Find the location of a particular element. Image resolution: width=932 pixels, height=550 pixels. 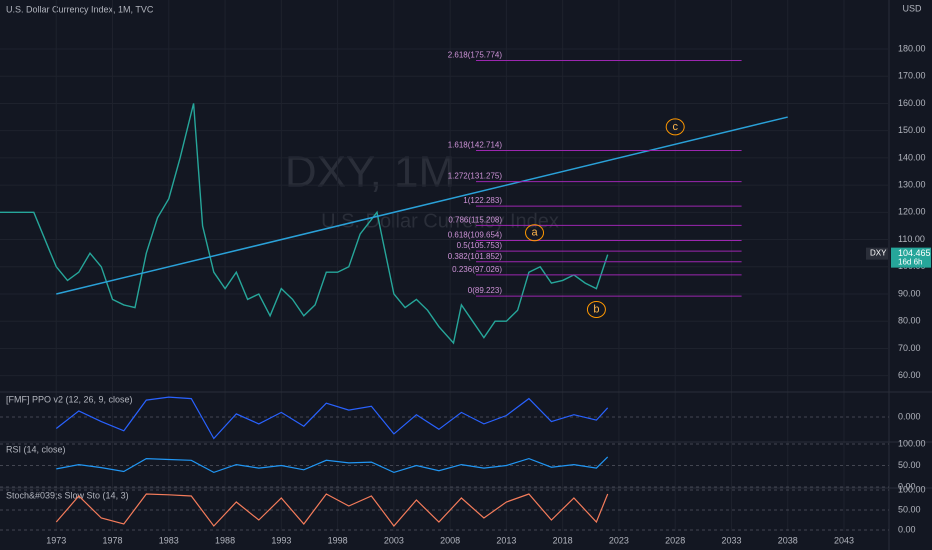

fib-label: 0.236(97.026) is located at coordinates (477, 269).